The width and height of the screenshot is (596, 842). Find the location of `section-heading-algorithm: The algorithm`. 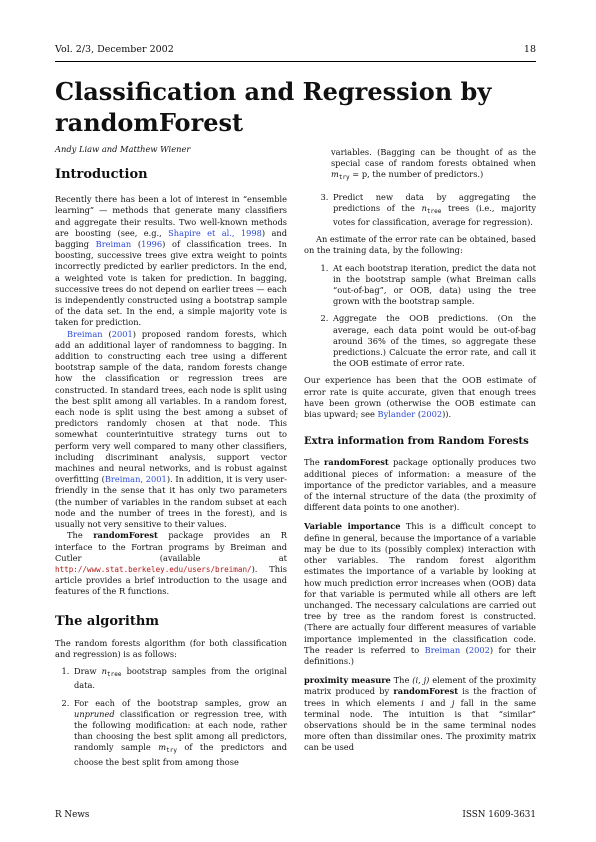

section-heading-algorithm: The algorithm is located at coordinates (107, 621).